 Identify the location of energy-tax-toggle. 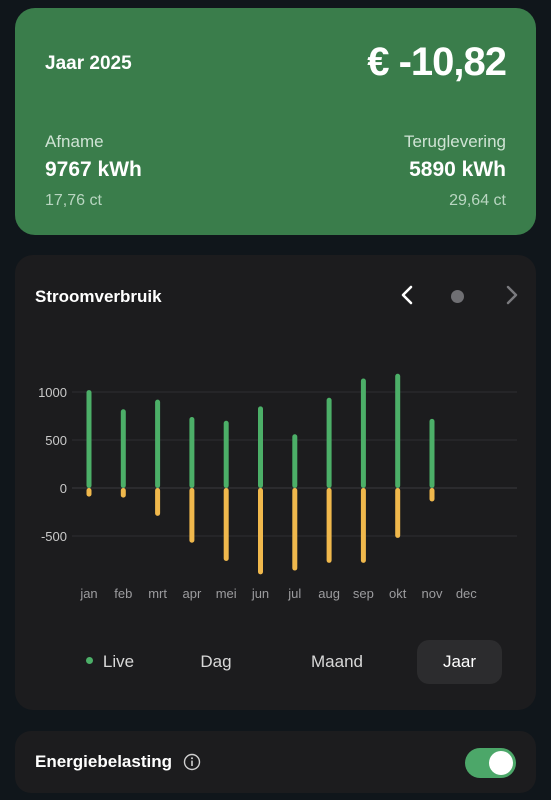
(490, 763).